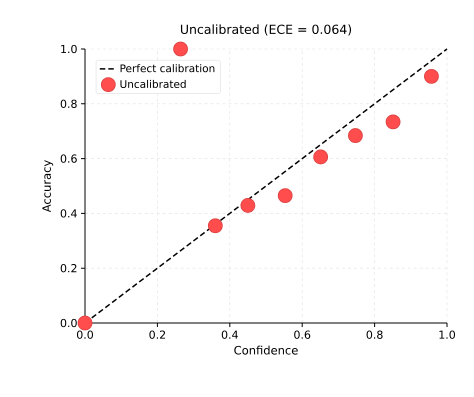  What do you see at coordinates (153, 84) in the screenshot?
I see `legend-label: Uncalibrated` at bounding box center [153, 84].